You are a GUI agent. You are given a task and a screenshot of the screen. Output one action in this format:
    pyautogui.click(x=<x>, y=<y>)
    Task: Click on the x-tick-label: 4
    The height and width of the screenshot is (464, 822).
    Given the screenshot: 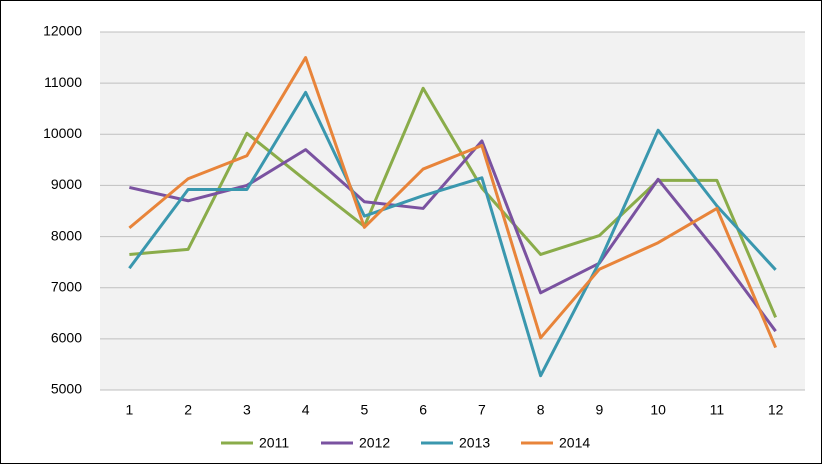 What is the action you would take?
    pyautogui.click(x=306, y=410)
    